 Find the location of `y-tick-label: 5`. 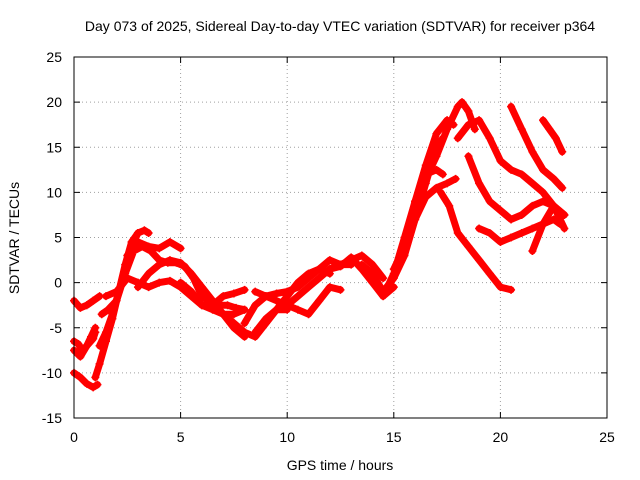

y-tick-label: 5 is located at coordinates (58, 238).